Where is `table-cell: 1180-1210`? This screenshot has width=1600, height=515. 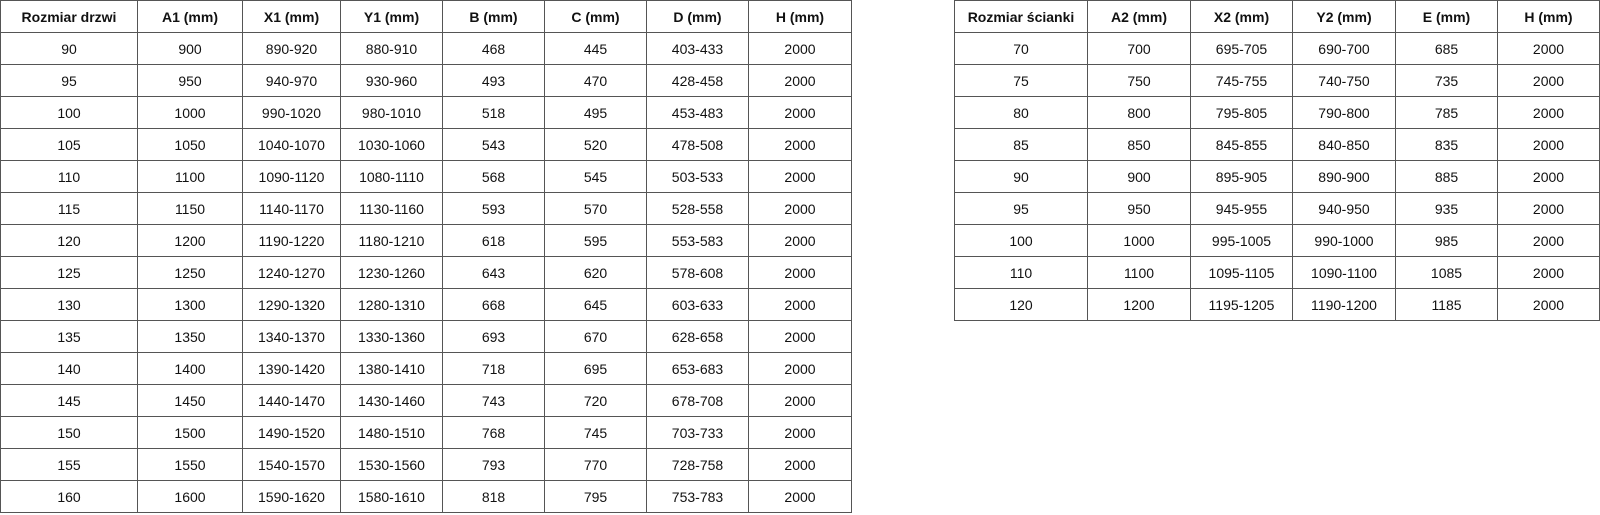
table-cell: 1180-1210 is located at coordinates (391, 240).